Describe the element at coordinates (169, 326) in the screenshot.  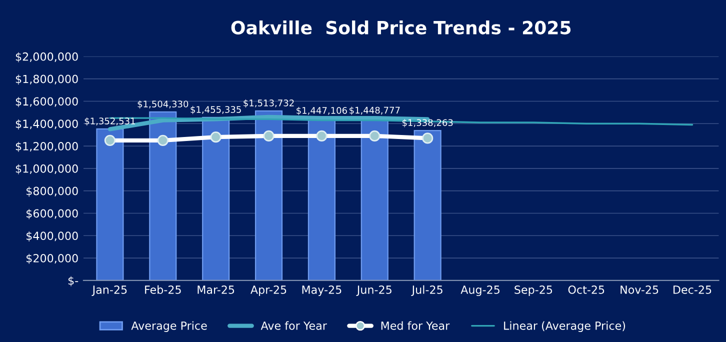
I see `legend-label: Average Price` at that location.